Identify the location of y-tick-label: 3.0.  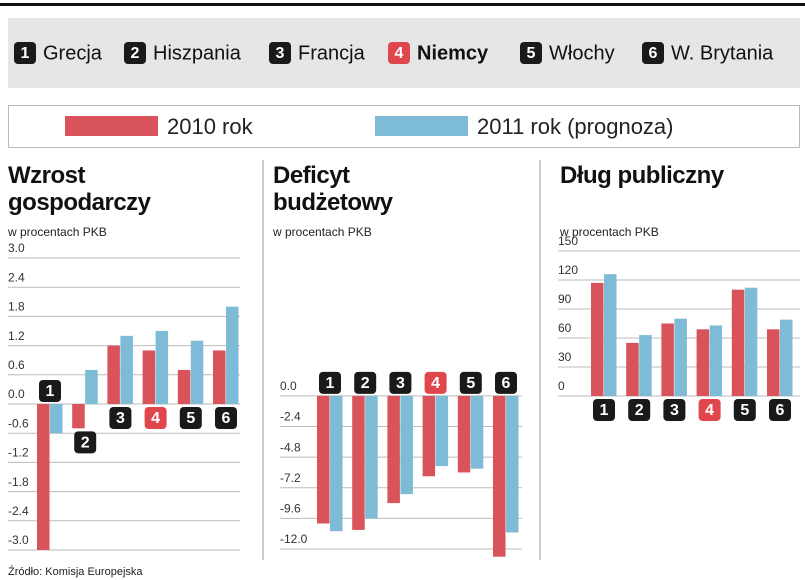
(16, 248).